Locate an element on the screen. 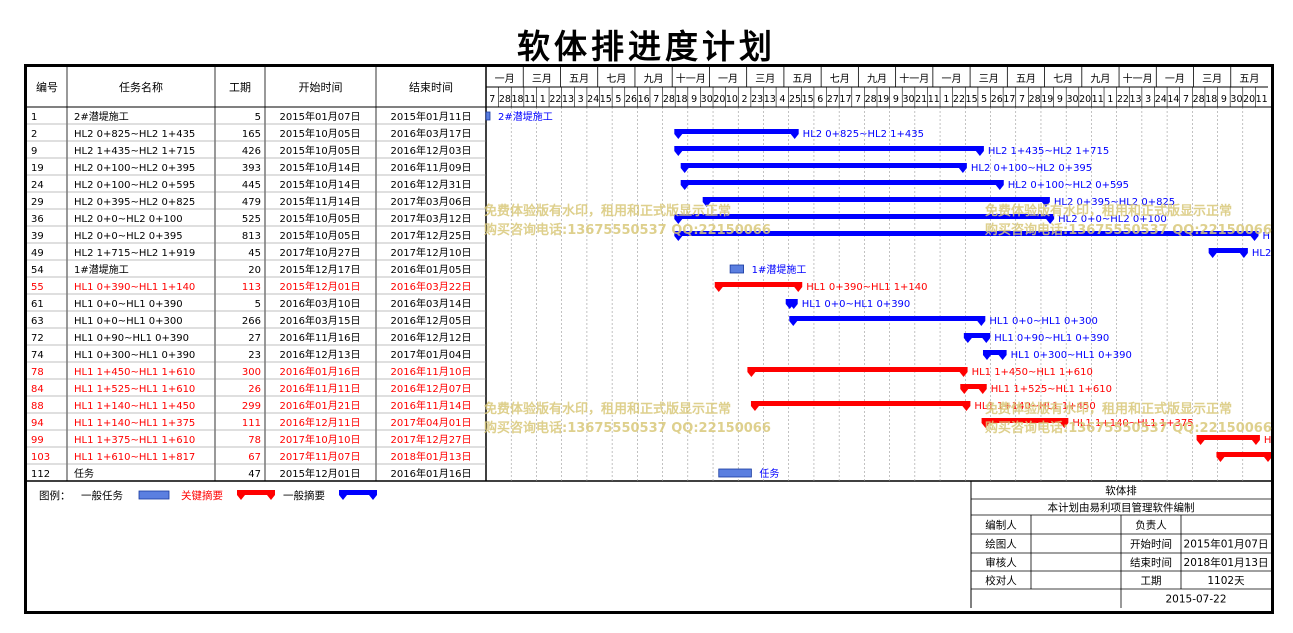 The image size is (1293, 633). day-label: 19 is located at coordinates (883, 99).